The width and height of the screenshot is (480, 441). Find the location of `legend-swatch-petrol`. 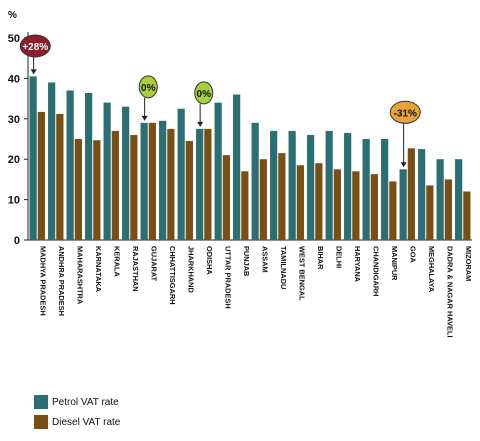

legend-swatch-petrol is located at coordinates (41, 402).